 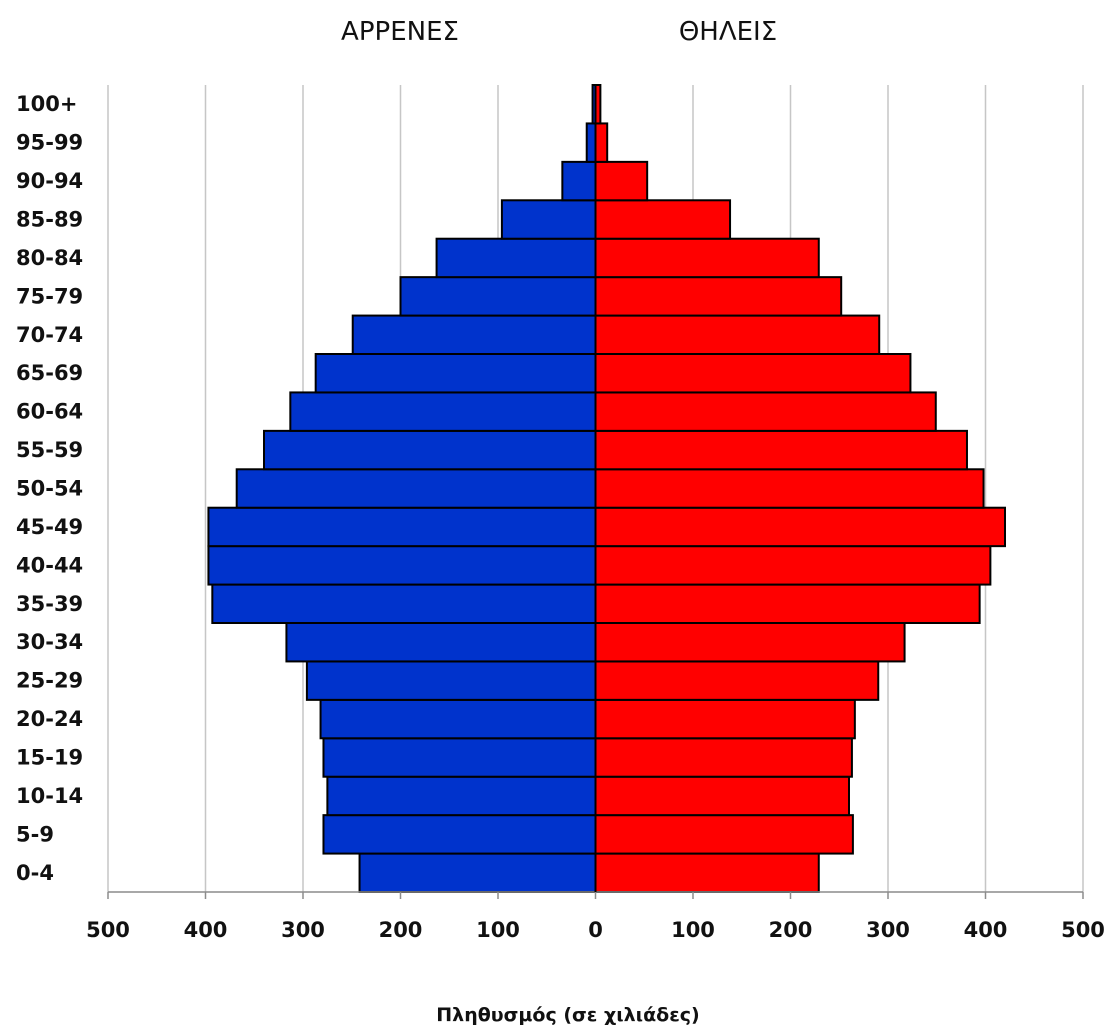 I want to click on y-tick-label: 20-24, so click(x=49, y=719).